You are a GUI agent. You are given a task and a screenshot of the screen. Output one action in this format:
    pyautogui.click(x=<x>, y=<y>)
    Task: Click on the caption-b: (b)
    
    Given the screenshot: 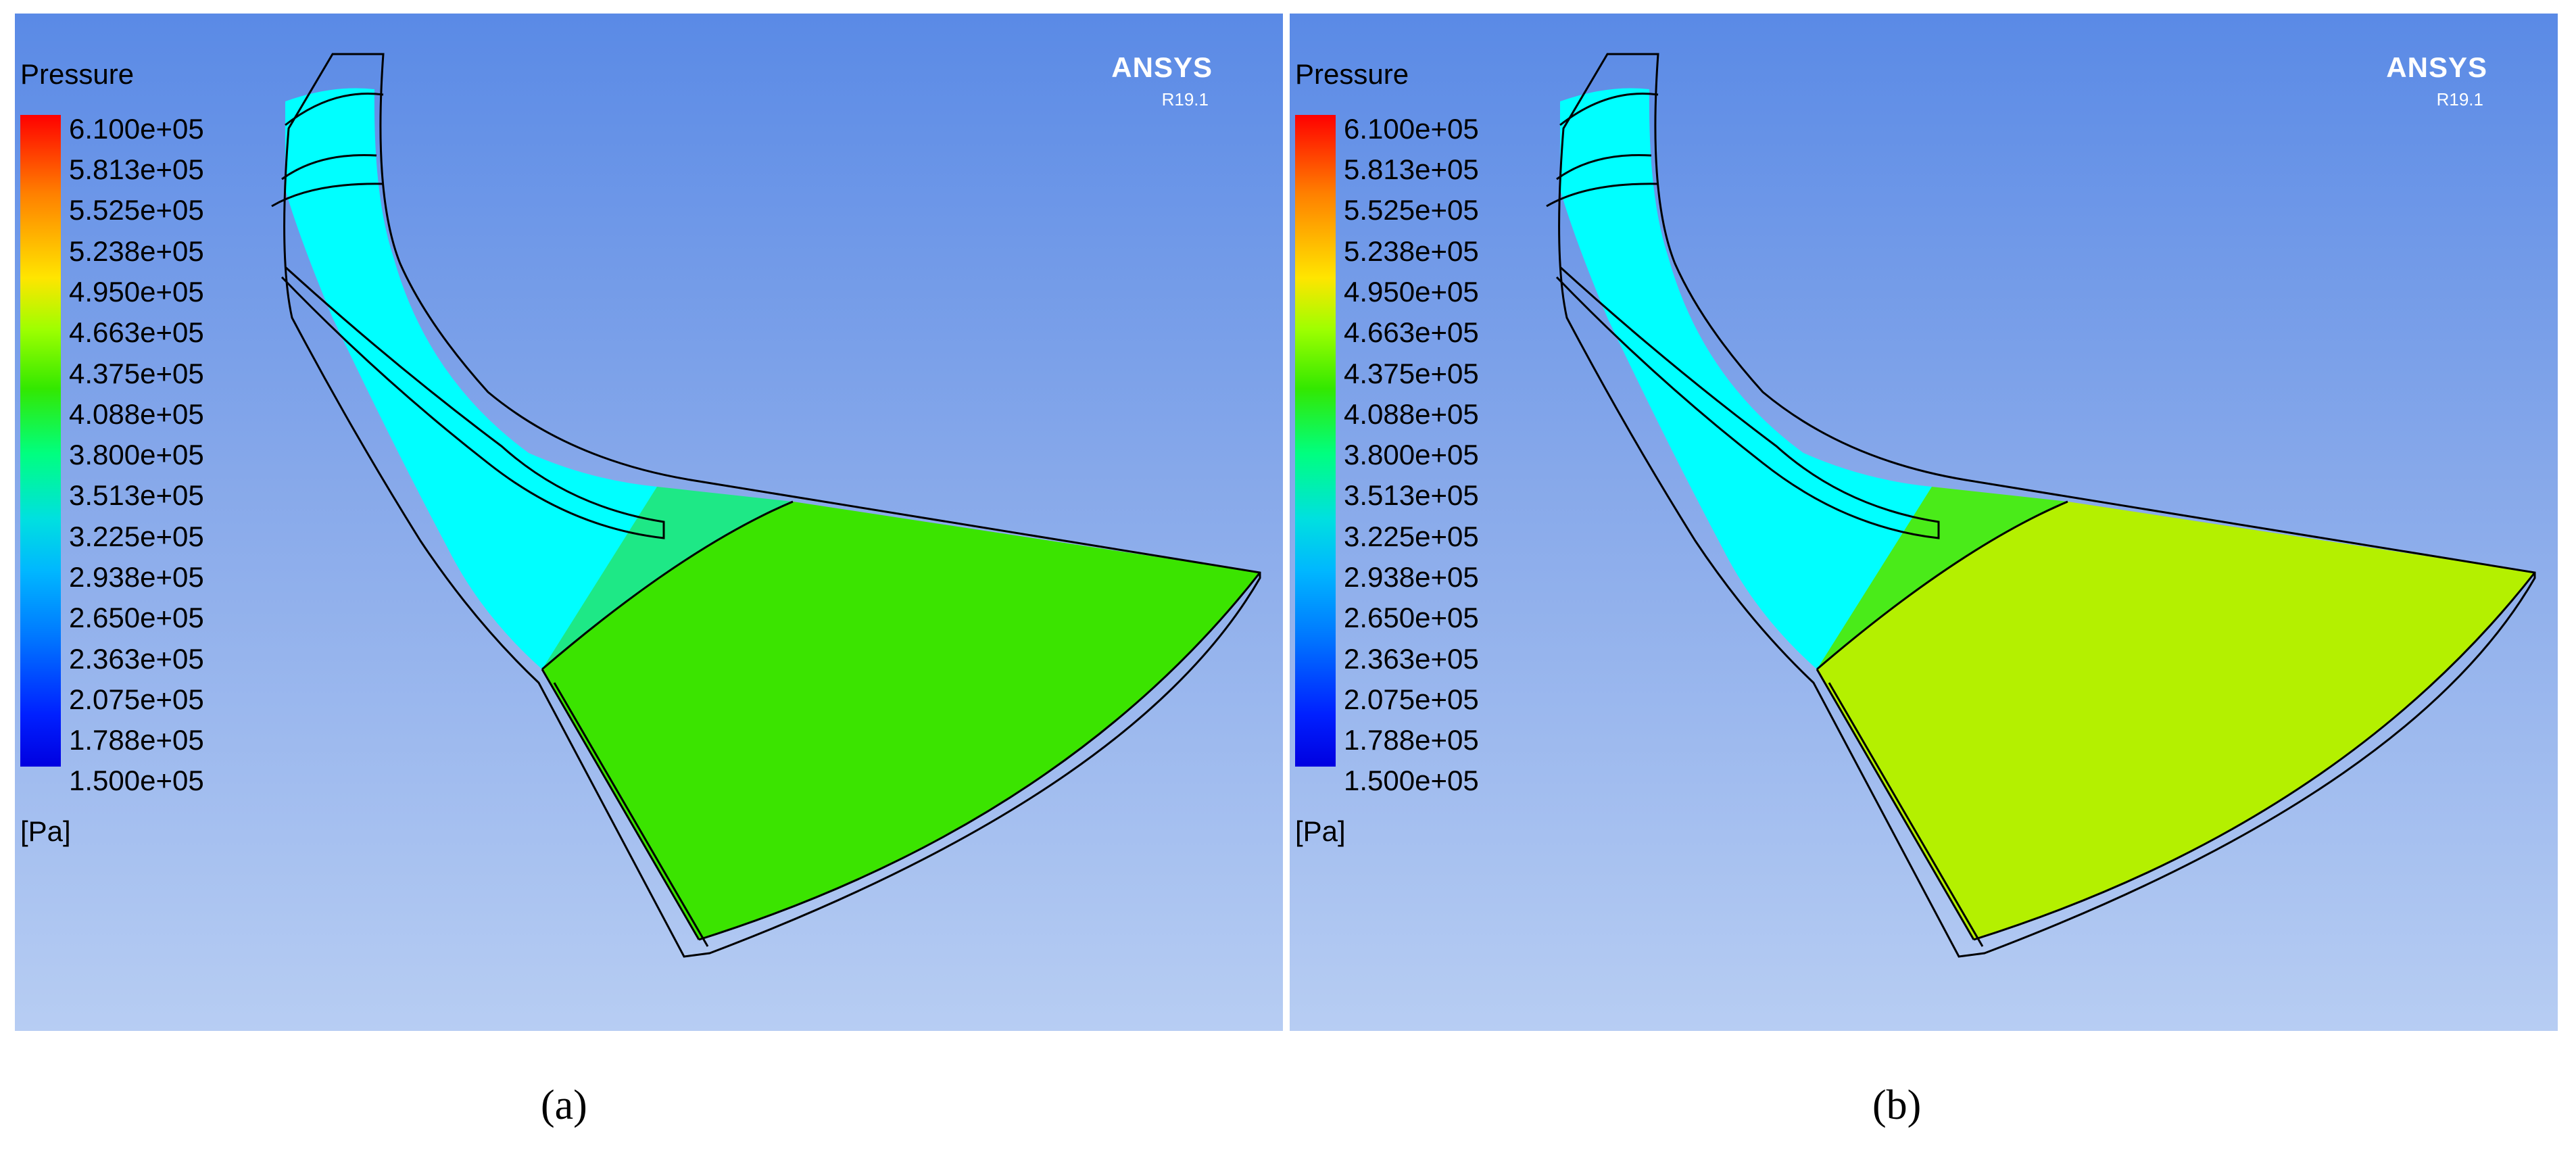 What is the action you would take?
    pyautogui.click(x=1897, y=1105)
    